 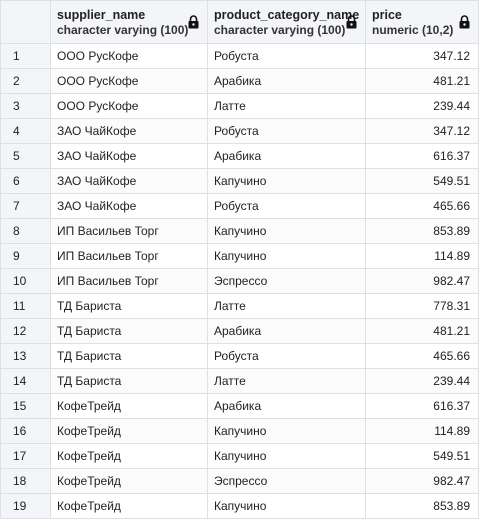 What do you see at coordinates (25, 56) in the screenshot?
I see `row-number-cell: 1` at bounding box center [25, 56].